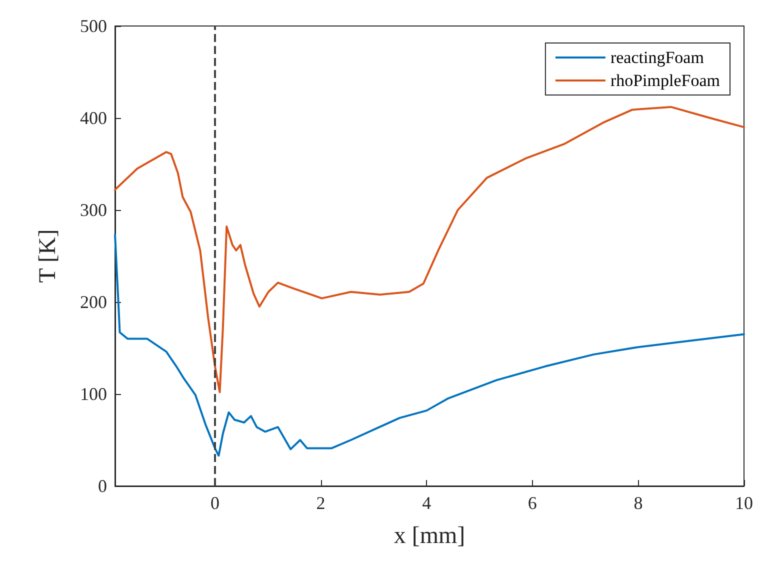  What do you see at coordinates (665, 80) in the screenshot?
I see `legend-label: rhoPimpleFoam` at bounding box center [665, 80].